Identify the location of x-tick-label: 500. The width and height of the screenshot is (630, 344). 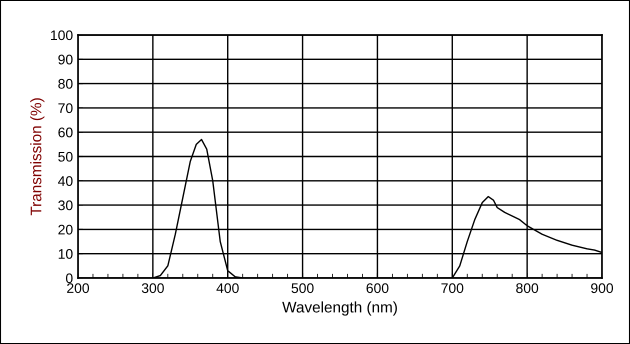
(303, 288).